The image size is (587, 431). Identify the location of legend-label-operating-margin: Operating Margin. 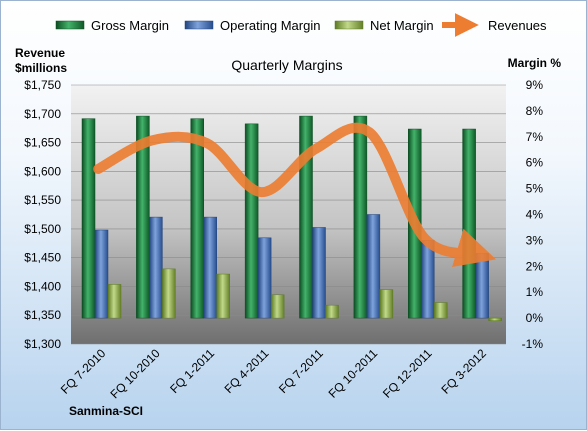
(270, 25).